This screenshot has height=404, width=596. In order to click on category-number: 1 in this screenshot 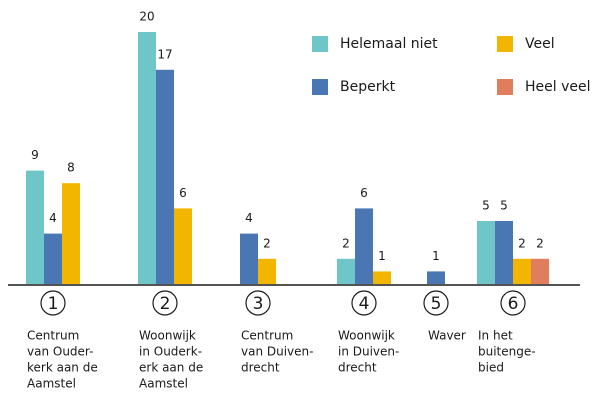, I will do `click(53, 304)`.